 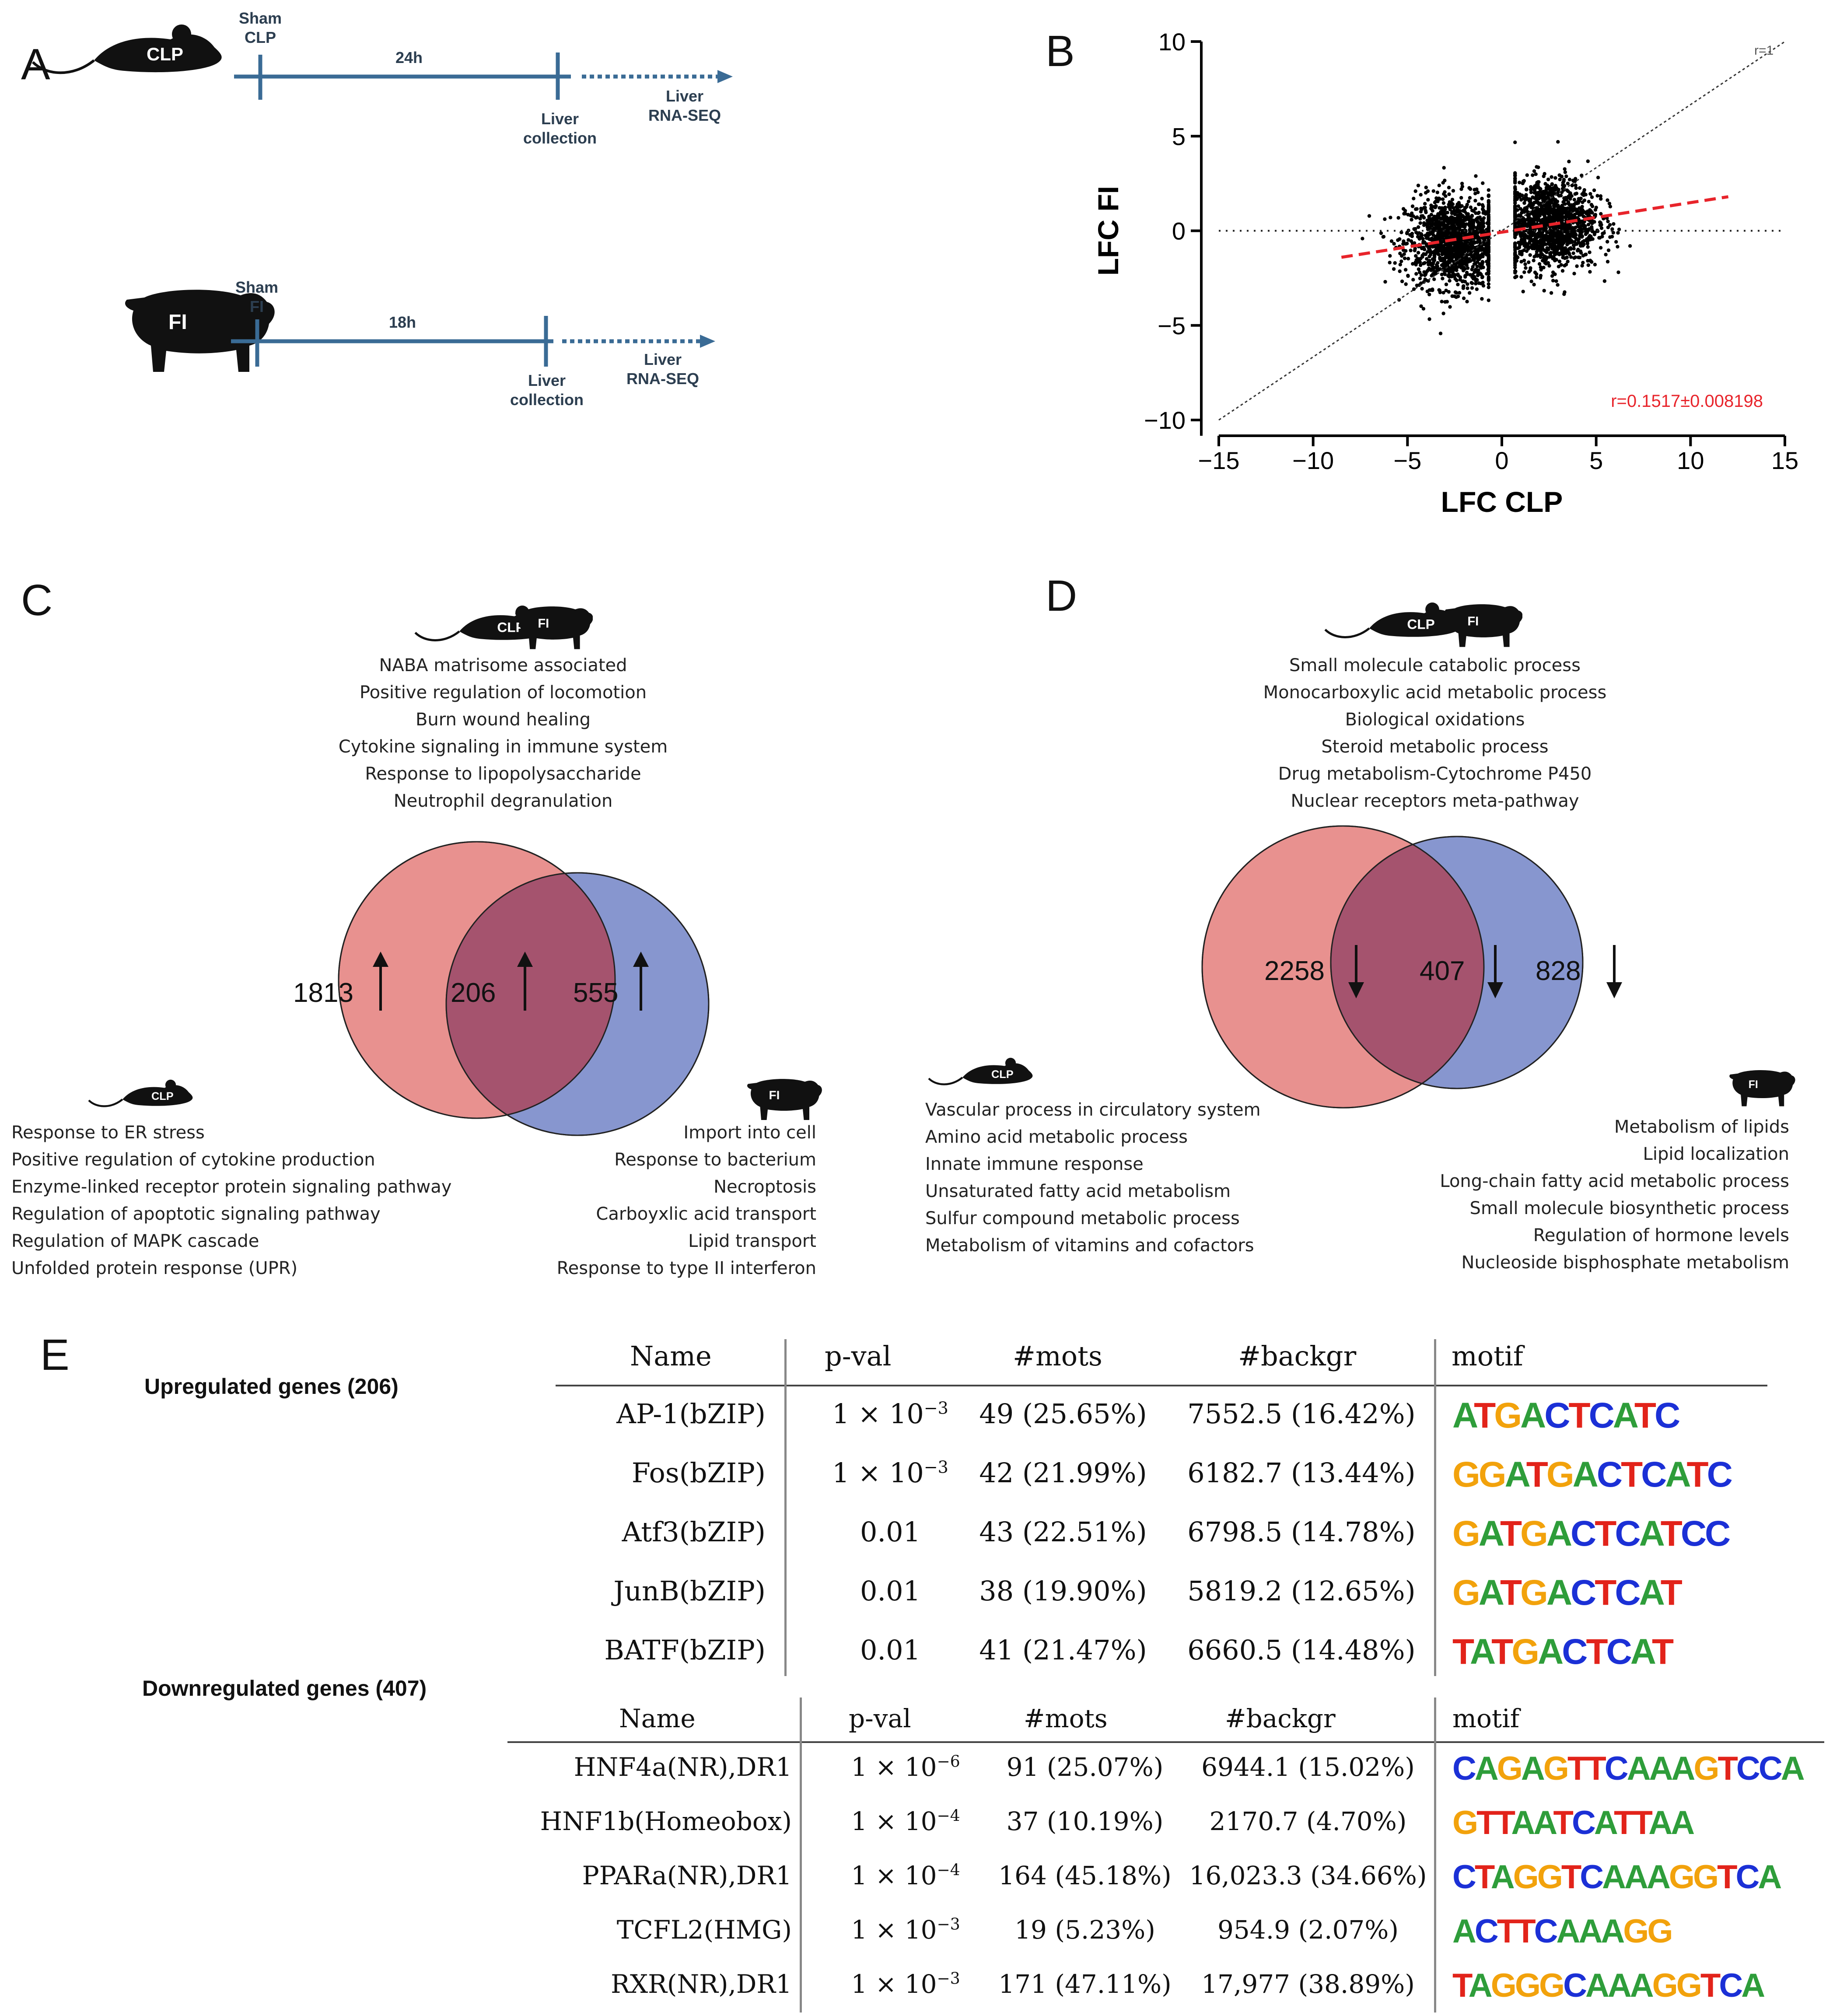 What do you see at coordinates (503, 720) in the screenshot?
I see `go-term: Burn wound healing` at bounding box center [503, 720].